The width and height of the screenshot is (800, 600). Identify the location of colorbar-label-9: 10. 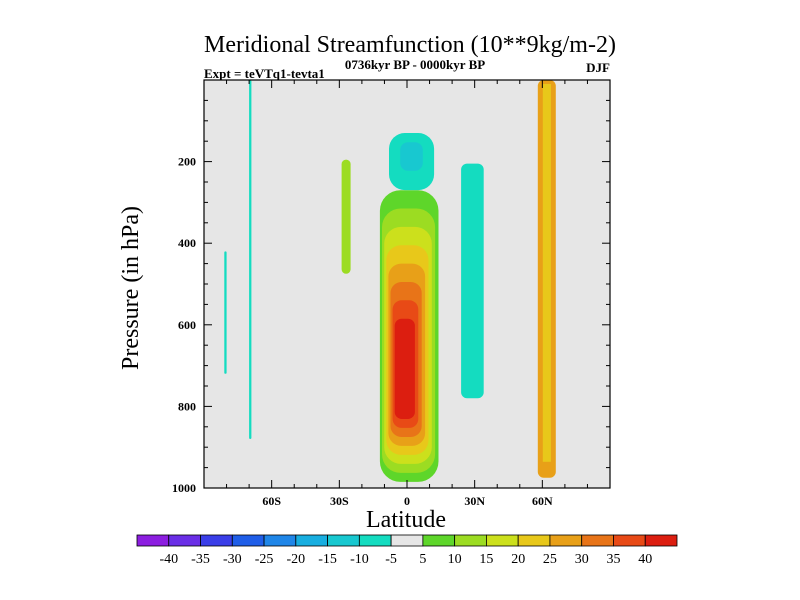
(455, 559).